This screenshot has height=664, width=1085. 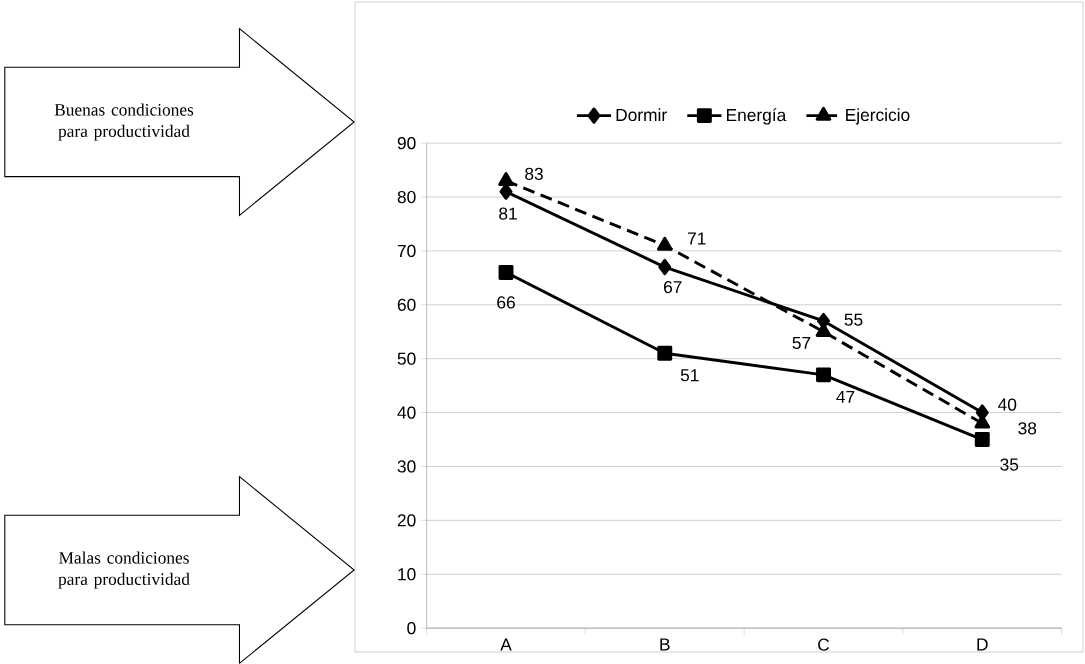 I want to click on y-tick-label: 40, so click(x=406, y=412).